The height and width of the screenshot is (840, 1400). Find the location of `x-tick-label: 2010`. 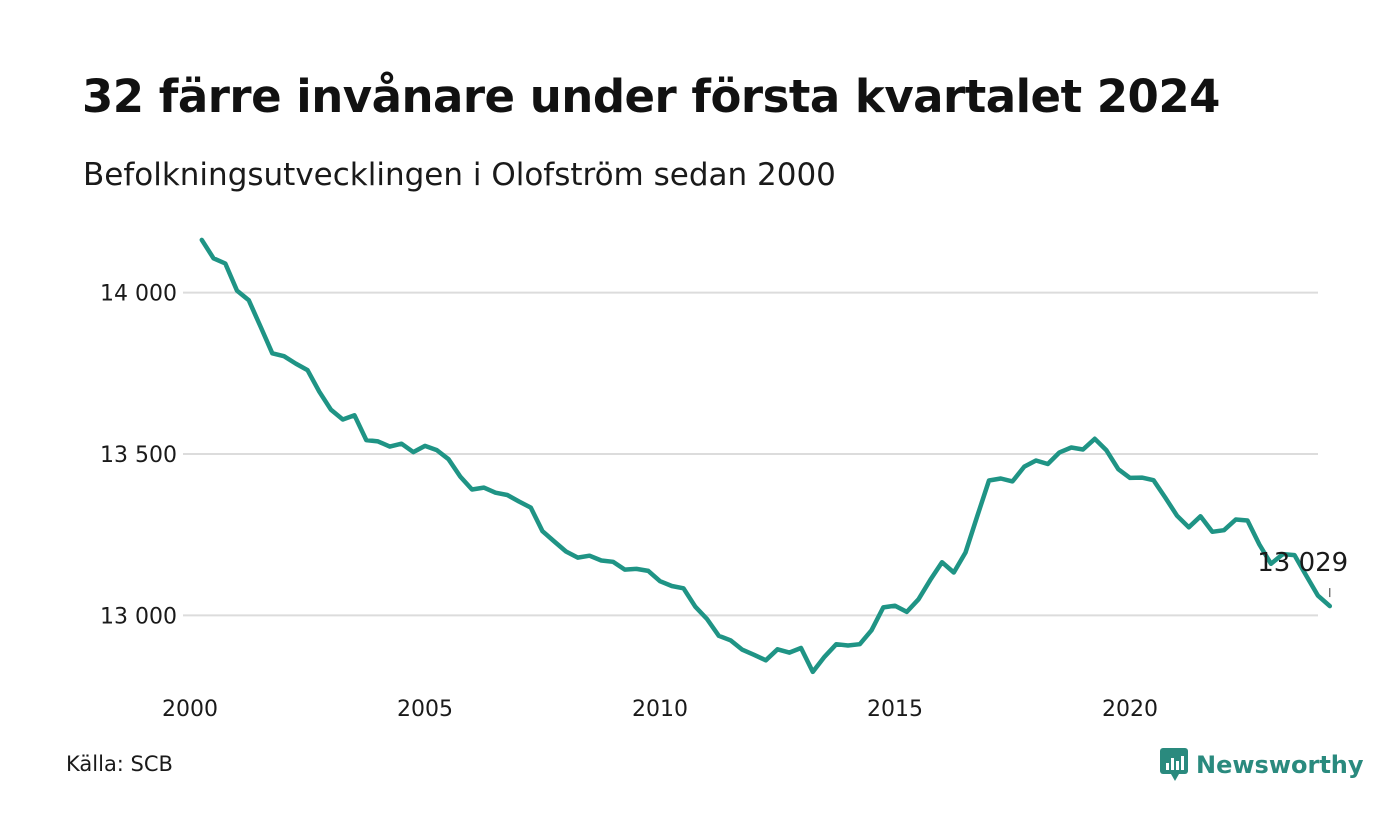

x-tick-label: 2010 is located at coordinates (660, 709).